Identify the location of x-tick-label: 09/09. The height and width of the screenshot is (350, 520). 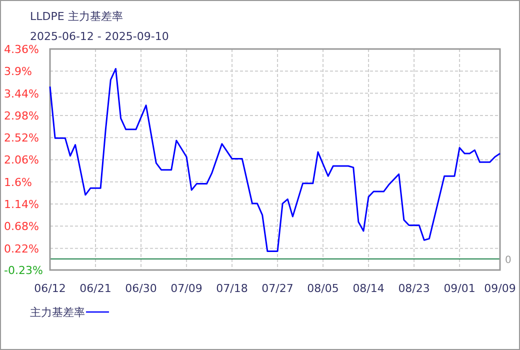
(500, 288).